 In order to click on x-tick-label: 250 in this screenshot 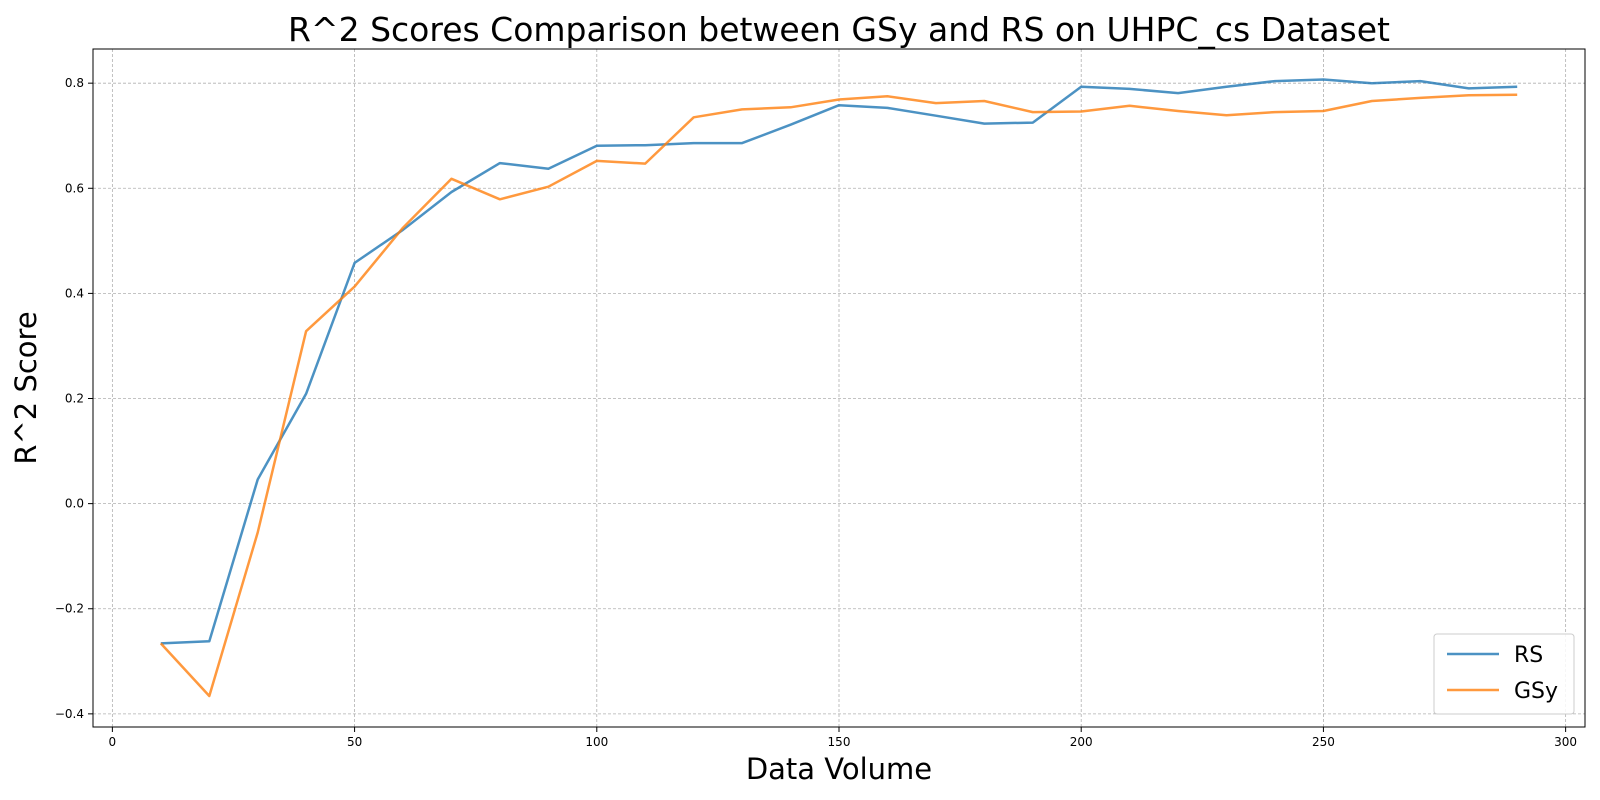, I will do `click(1323, 742)`.